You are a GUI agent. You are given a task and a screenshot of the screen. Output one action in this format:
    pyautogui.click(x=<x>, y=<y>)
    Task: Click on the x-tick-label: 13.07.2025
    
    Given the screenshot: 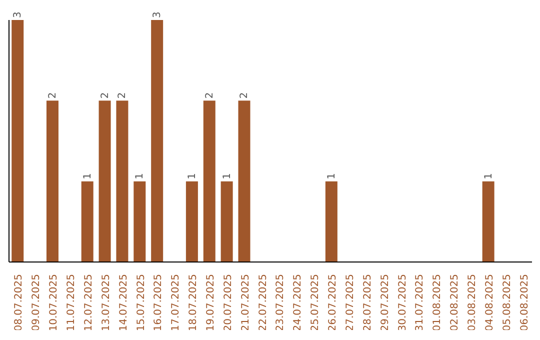 What is the action you would take?
    pyautogui.click(x=106, y=303)
    